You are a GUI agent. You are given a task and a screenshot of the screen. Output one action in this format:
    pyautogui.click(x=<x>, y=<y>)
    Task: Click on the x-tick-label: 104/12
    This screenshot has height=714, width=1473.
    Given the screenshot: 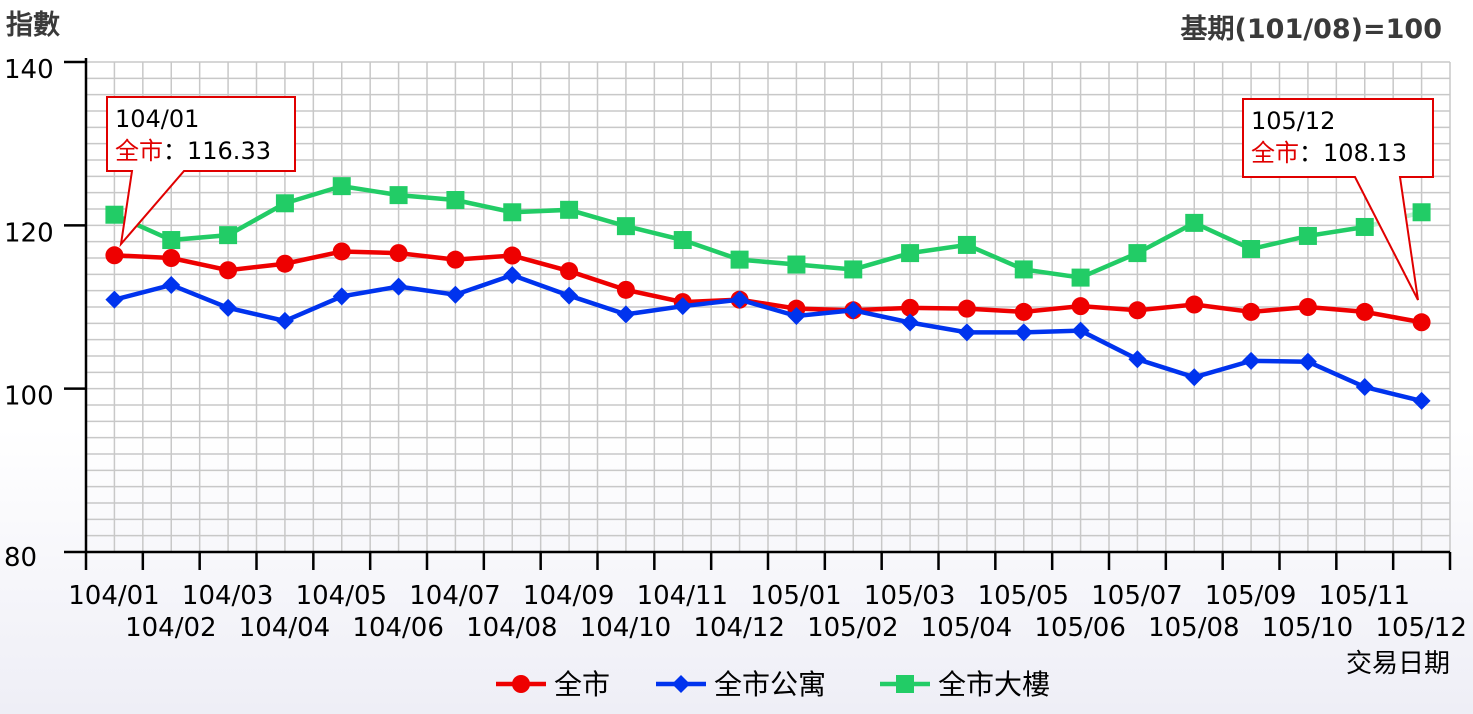 What is the action you would take?
    pyautogui.click(x=738, y=628)
    